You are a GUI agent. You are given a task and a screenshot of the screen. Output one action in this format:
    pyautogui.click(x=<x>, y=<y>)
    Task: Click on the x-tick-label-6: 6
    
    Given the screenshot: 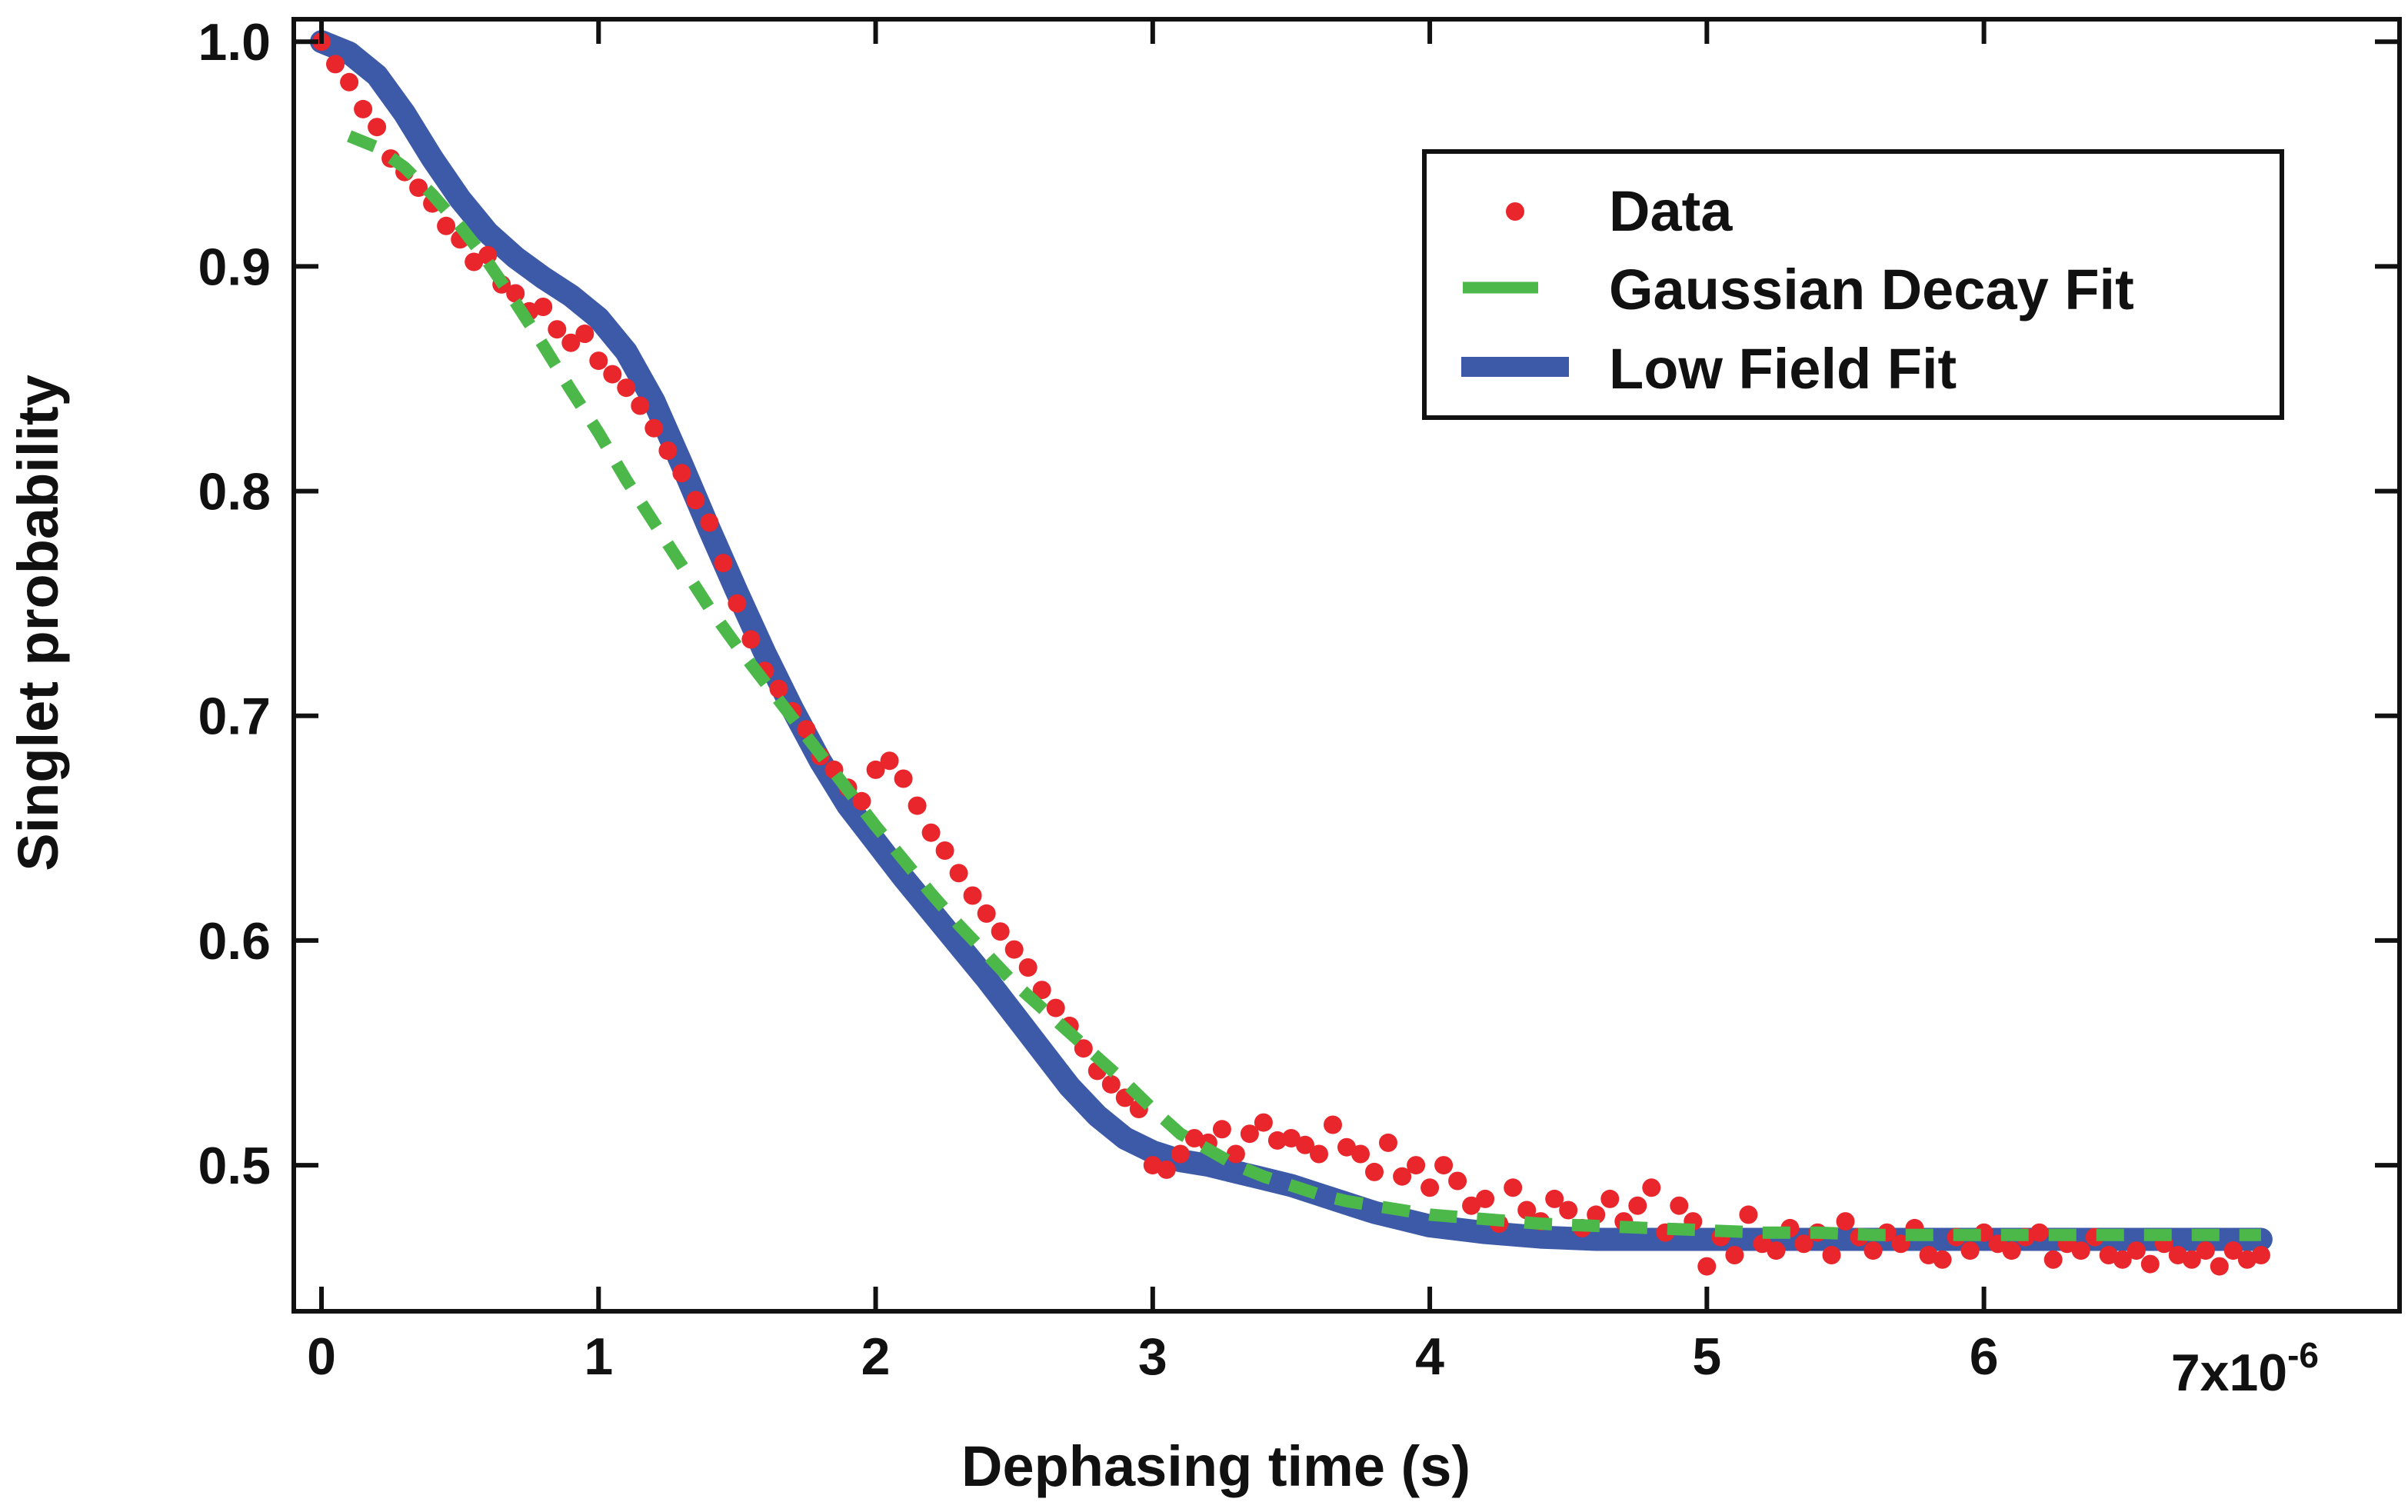 What is the action you would take?
    pyautogui.click(x=1984, y=1356)
    